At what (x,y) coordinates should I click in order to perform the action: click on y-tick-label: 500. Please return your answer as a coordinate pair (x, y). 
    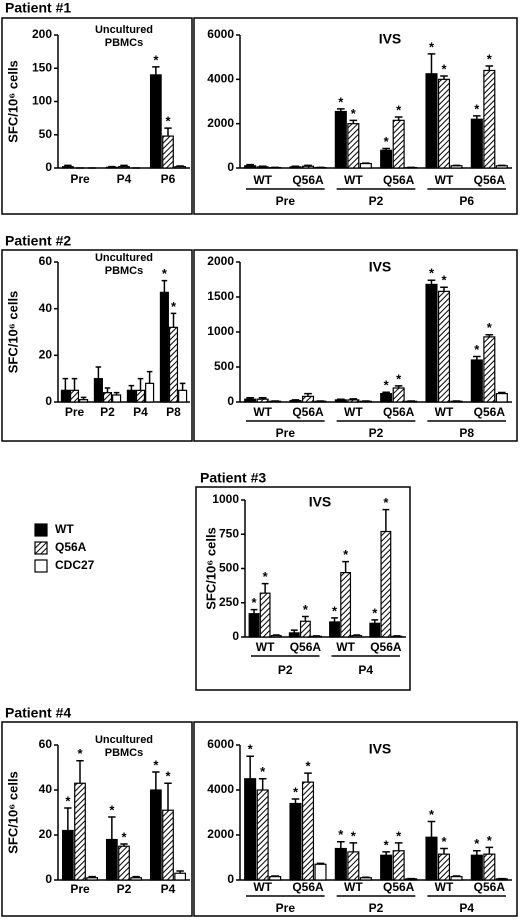
    Looking at the image, I should click on (229, 568).